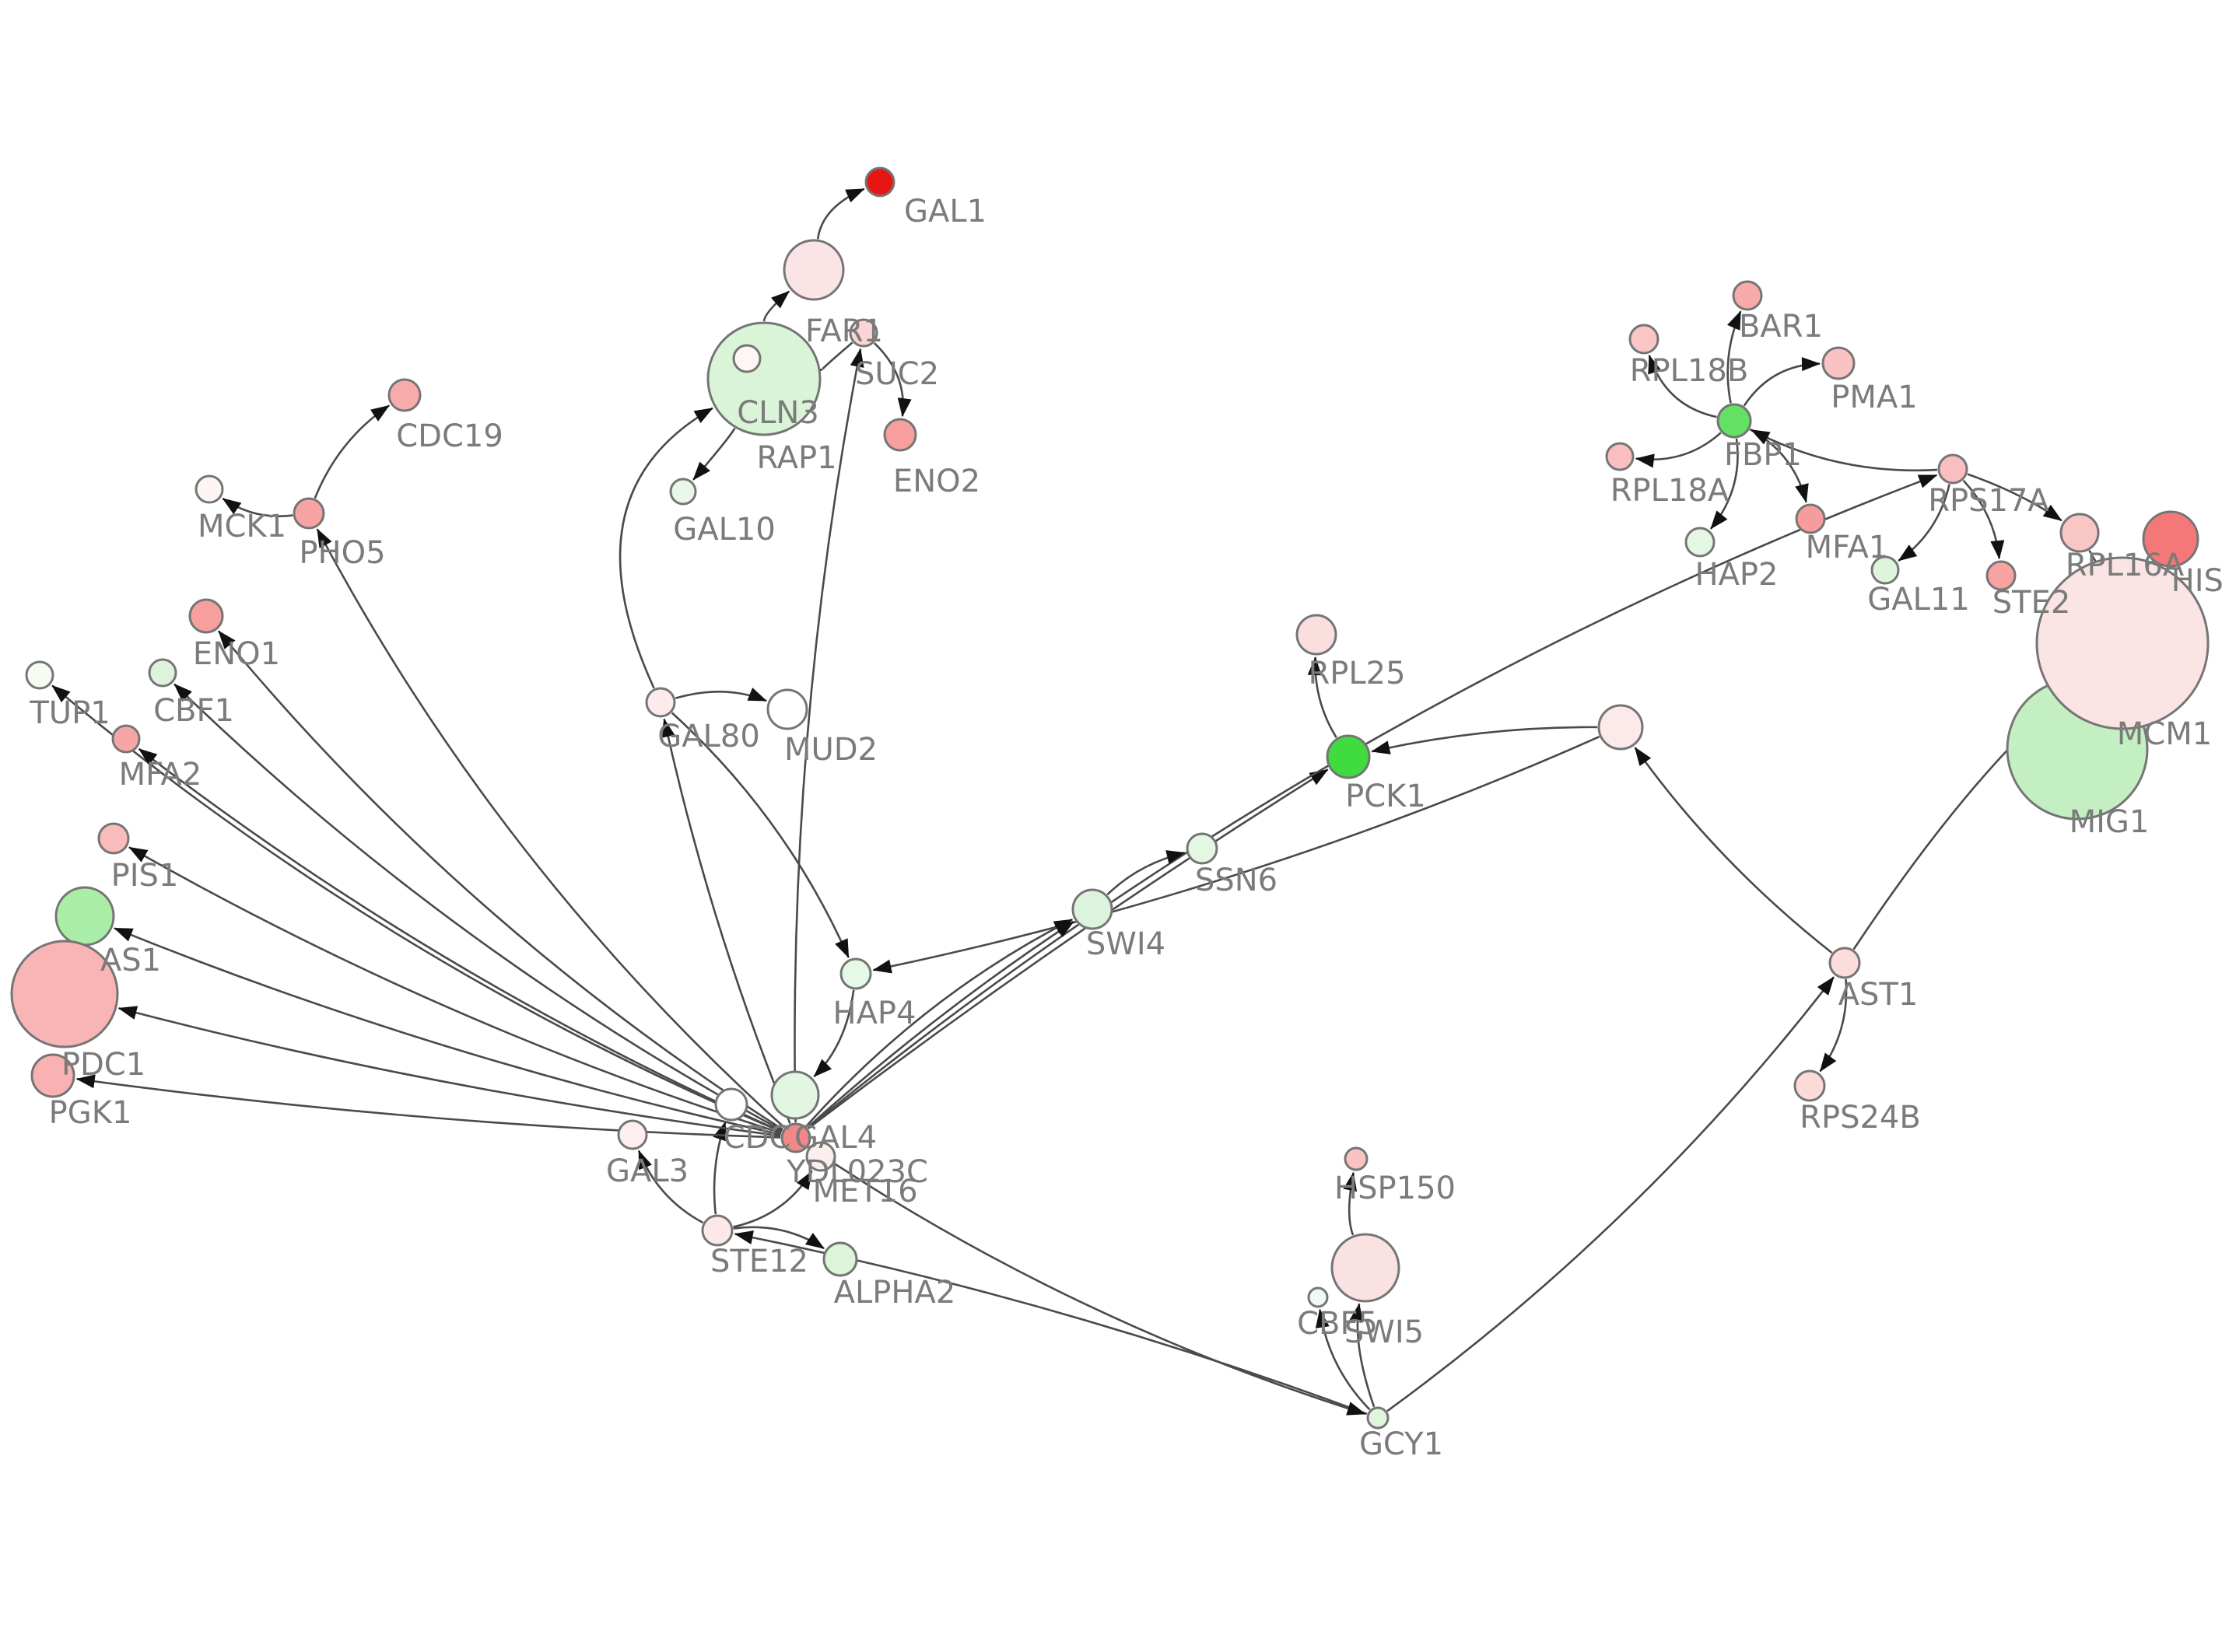 The image size is (2222, 1652). Describe the element at coordinates (1838, 363) in the screenshot. I see `node-pma1` at that location.